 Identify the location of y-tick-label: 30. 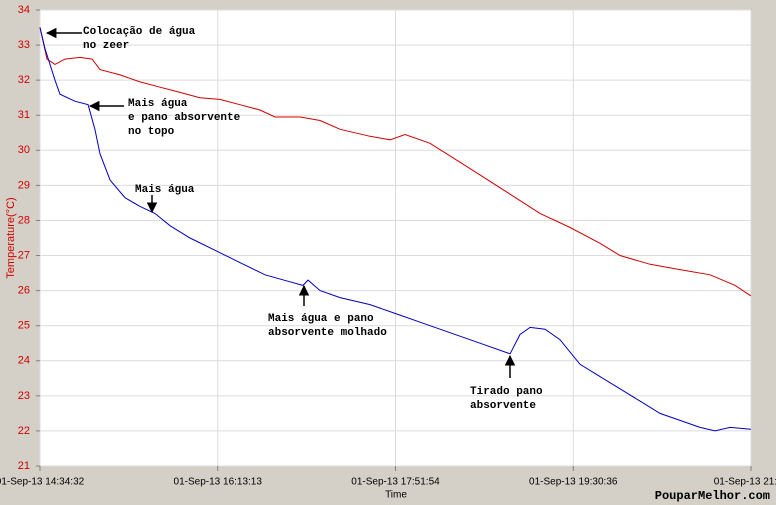
(24, 150).